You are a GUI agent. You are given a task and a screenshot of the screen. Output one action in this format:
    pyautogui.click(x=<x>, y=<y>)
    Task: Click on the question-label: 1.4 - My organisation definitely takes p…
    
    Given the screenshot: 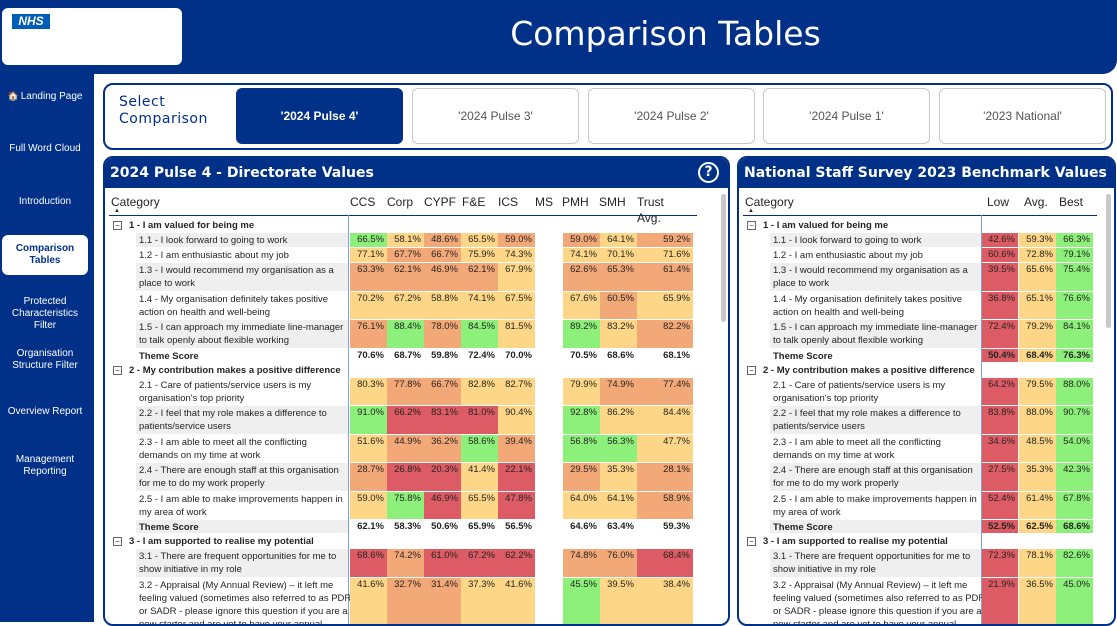 What is the action you would take?
    pyautogui.click(x=243, y=306)
    